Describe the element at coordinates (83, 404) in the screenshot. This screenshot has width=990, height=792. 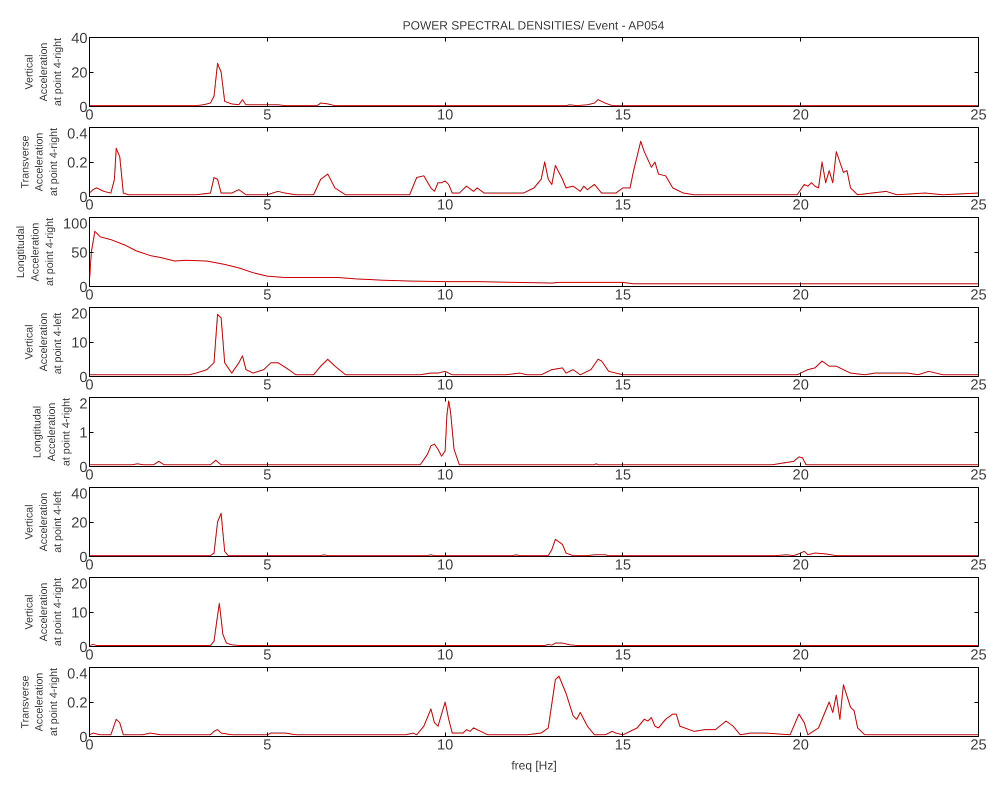
I see `y-tick-label: 2` at that location.